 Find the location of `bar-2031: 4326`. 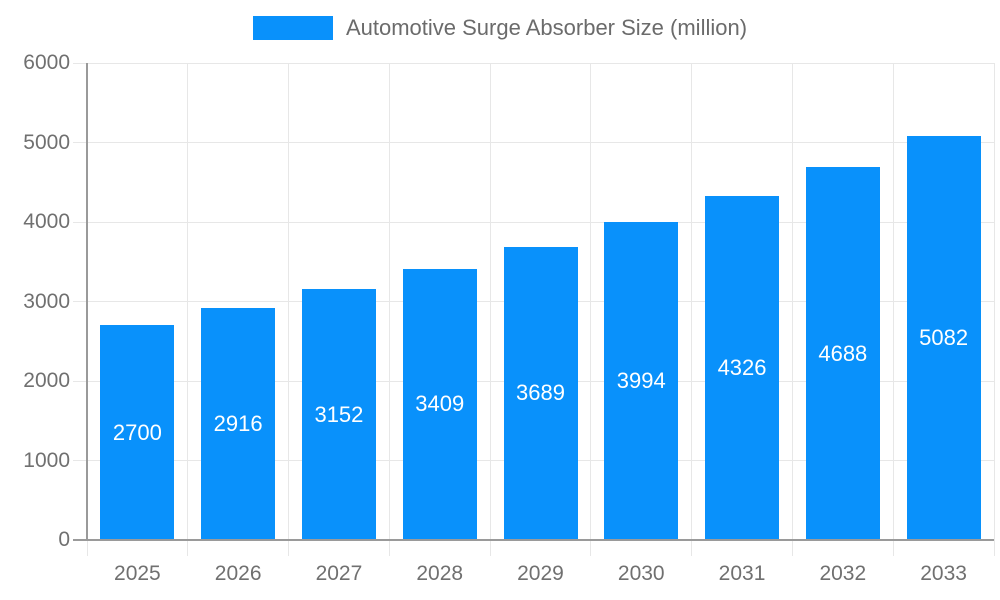

bar-2031: 4326 is located at coordinates (742, 368).